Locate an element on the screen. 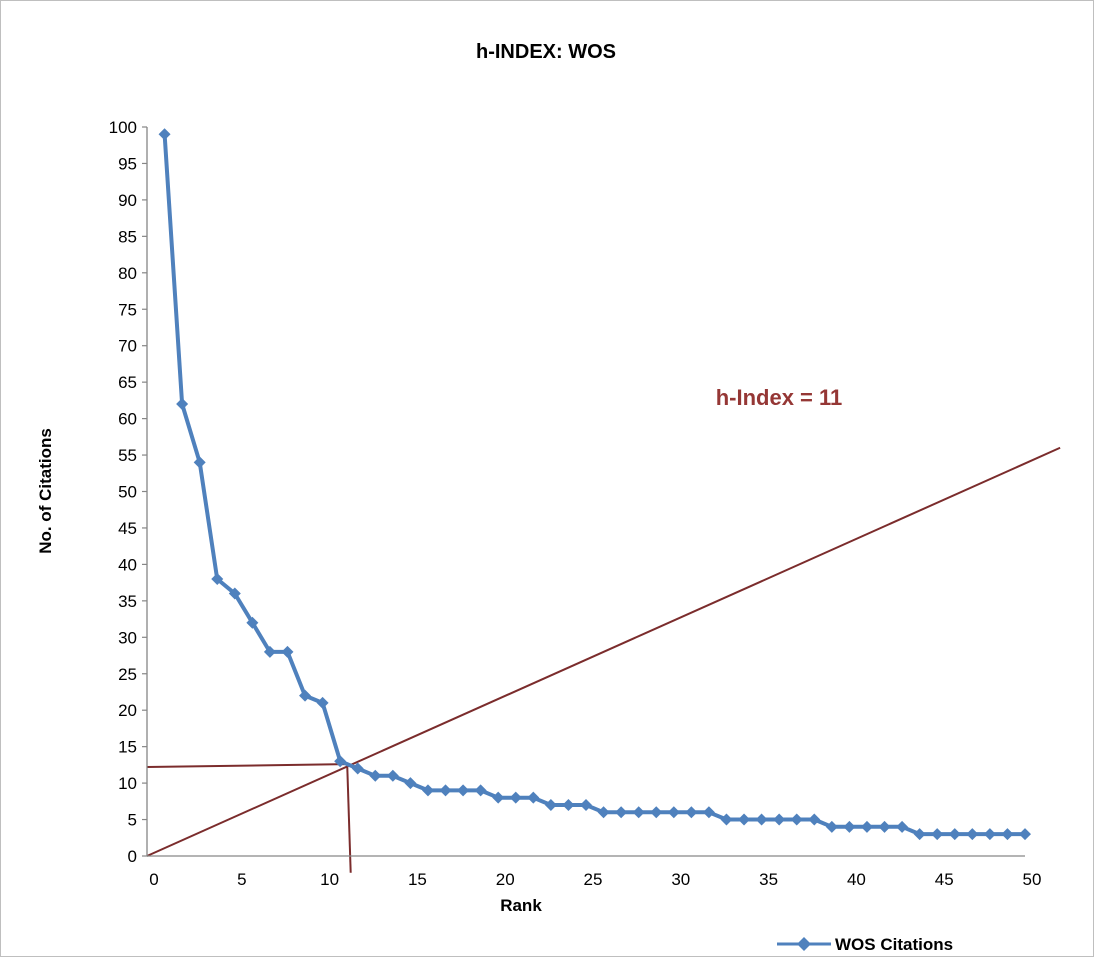 The image size is (1096, 959). x-tick-label: 40 is located at coordinates (856, 879).